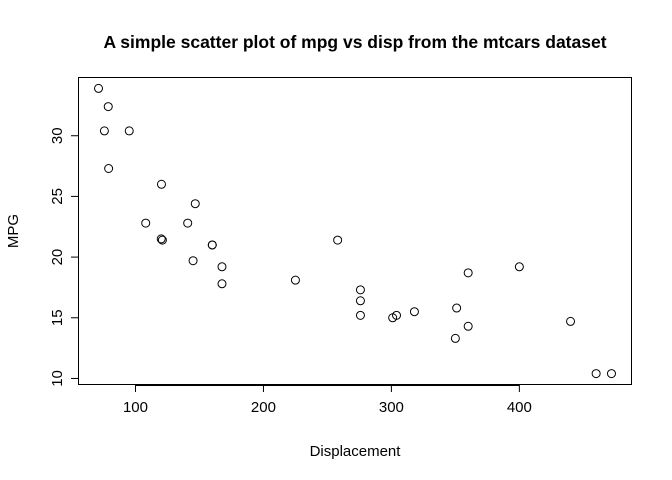  I want to click on y-tick-label: 15, so click(57, 317).